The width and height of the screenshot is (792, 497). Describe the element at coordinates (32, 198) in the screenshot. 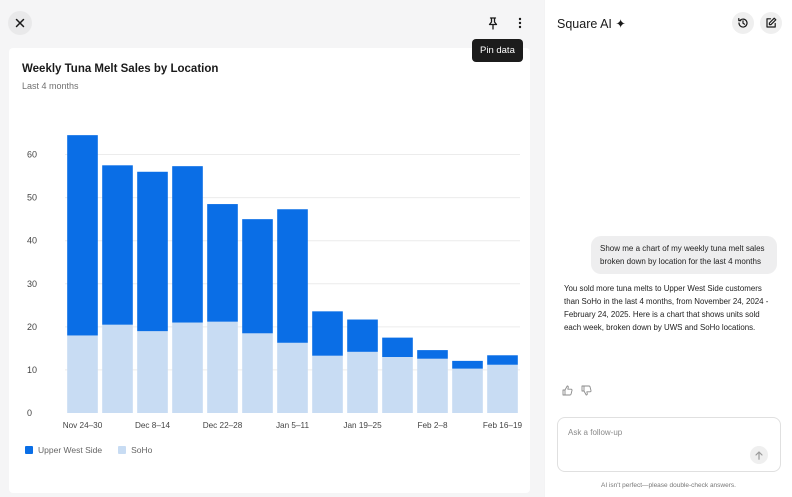

I see `y-tick-label-50: 50` at that location.